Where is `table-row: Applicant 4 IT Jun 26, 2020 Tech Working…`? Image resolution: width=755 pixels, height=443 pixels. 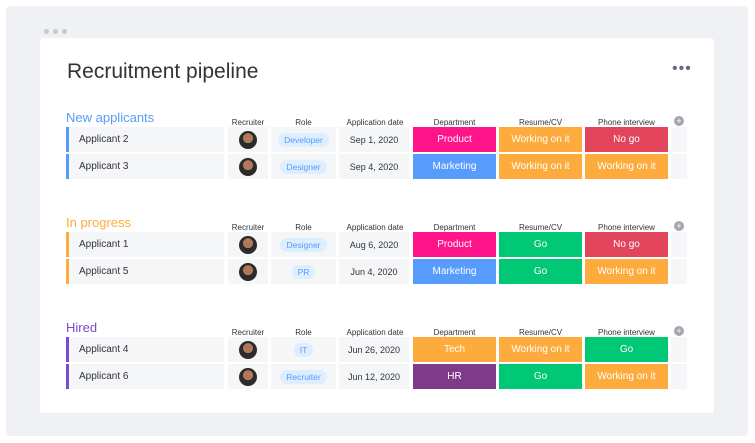 table-row: Applicant 4 IT Jun 26, 2020 Tech Working… is located at coordinates (377, 349).